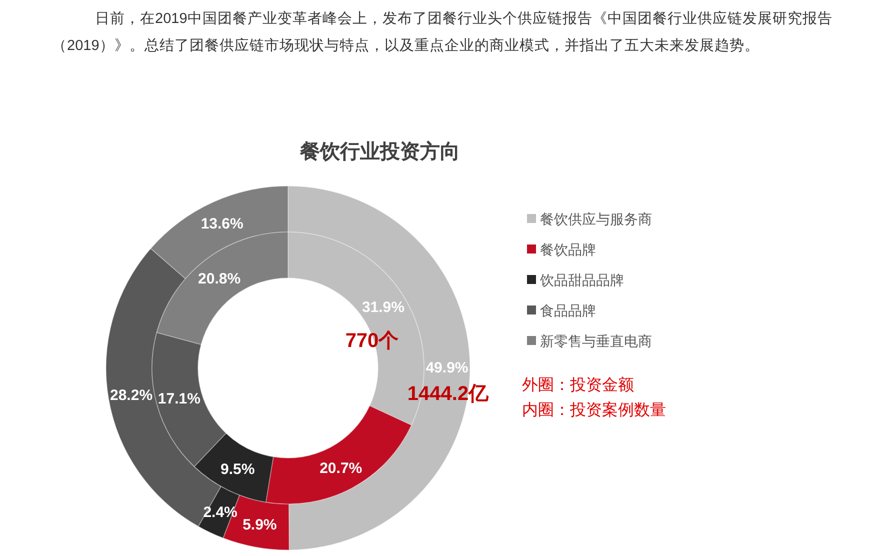 Image resolution: width=888 pixels, height=556 pixels. What do you see at coordinates (222, 223) in the screenshot?
I see `data-label: 13.6%` at bounding box center [222, 223].